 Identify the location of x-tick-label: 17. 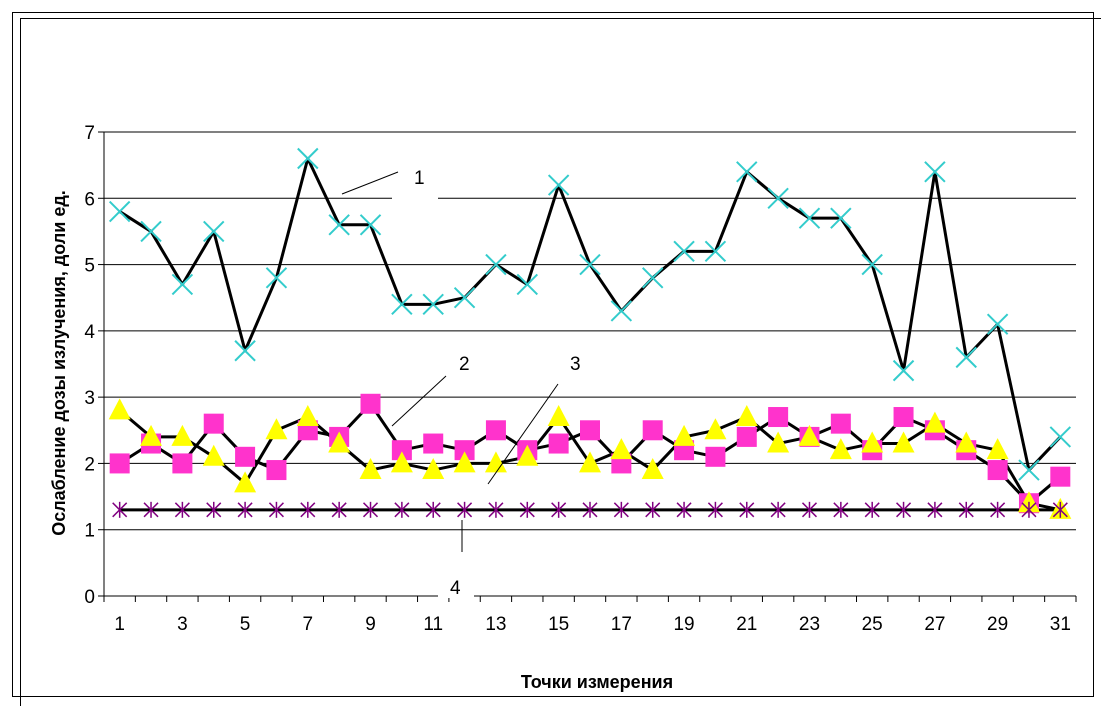
(621, 624).